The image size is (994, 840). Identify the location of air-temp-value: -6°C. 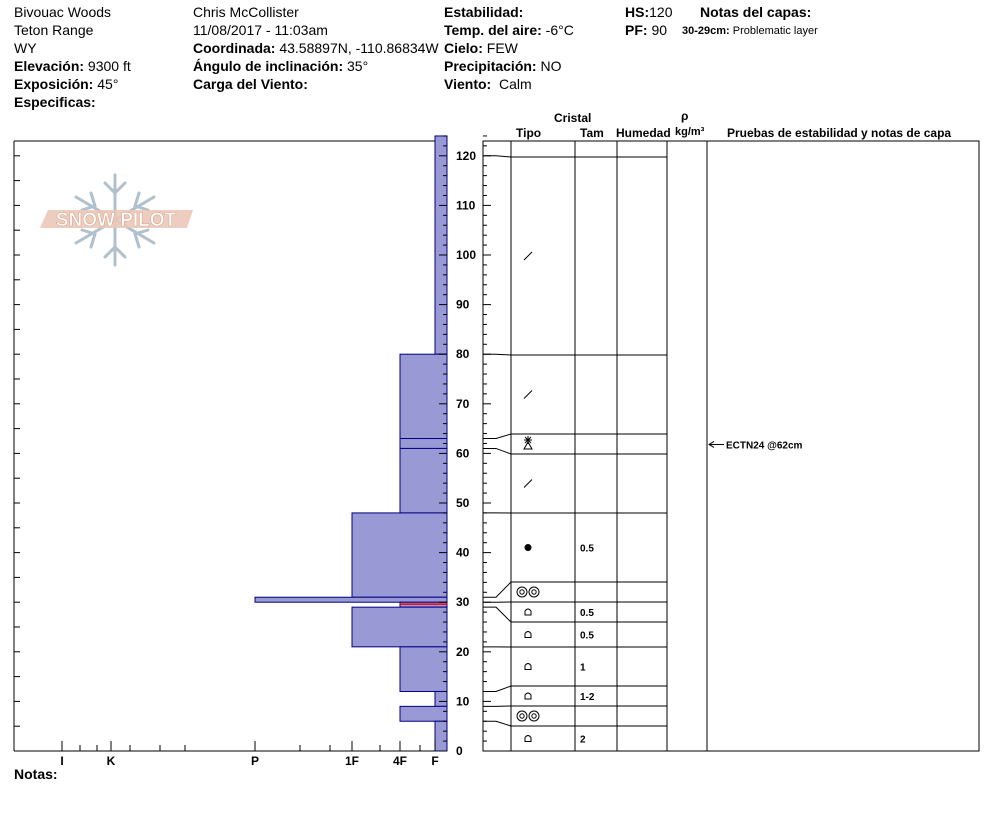
(559, 30).